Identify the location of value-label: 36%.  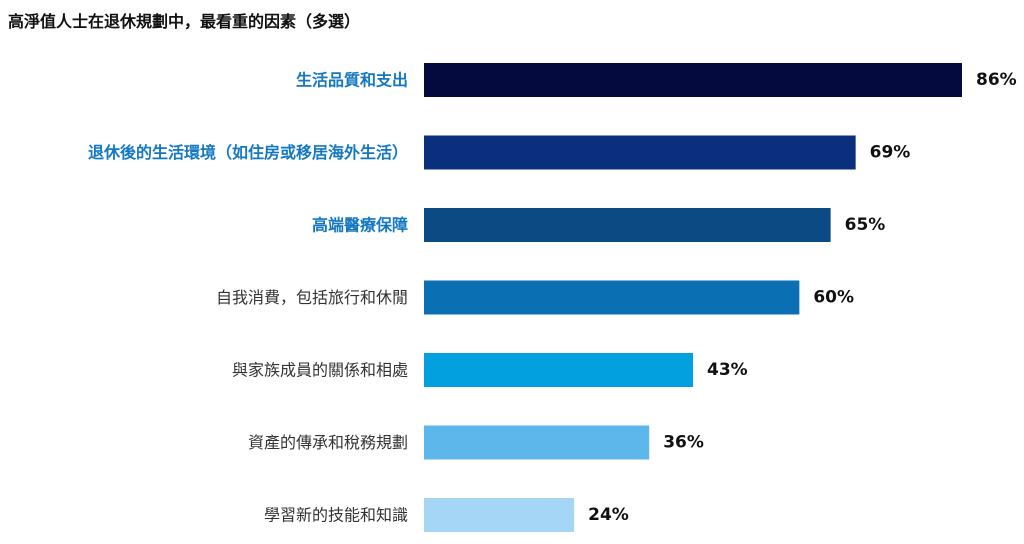
(683, 443).